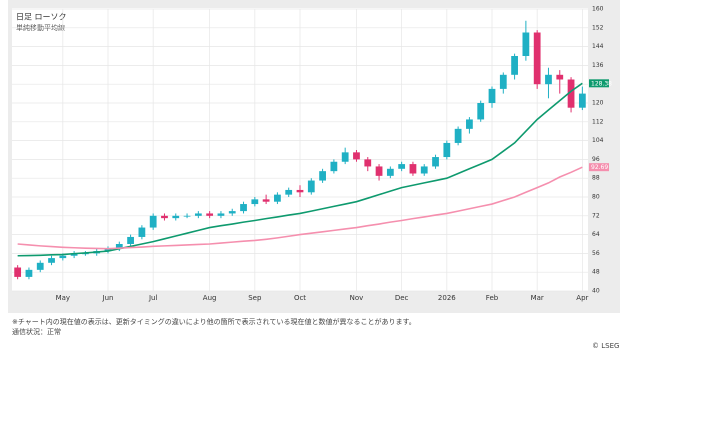 The width and height of the screenshot is (715, 447). Describe the element at coordinates (36, 332) in the screenshot. I see `status: 通信状況：正常` at that location.